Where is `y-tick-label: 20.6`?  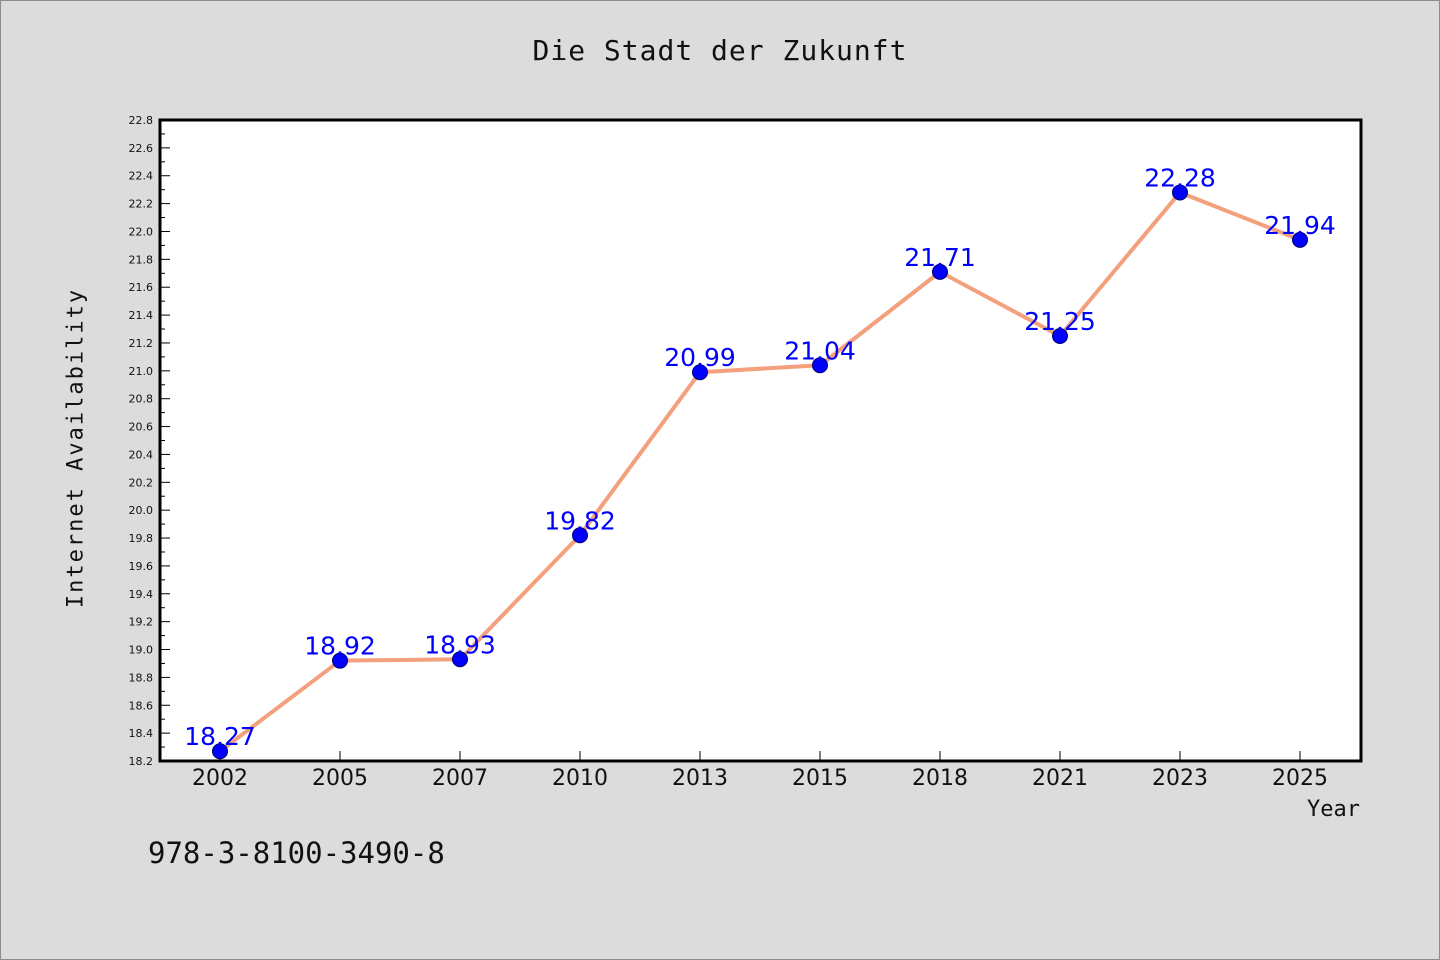
y-tick-label: 20.6 is located at coordinates (141, 427).